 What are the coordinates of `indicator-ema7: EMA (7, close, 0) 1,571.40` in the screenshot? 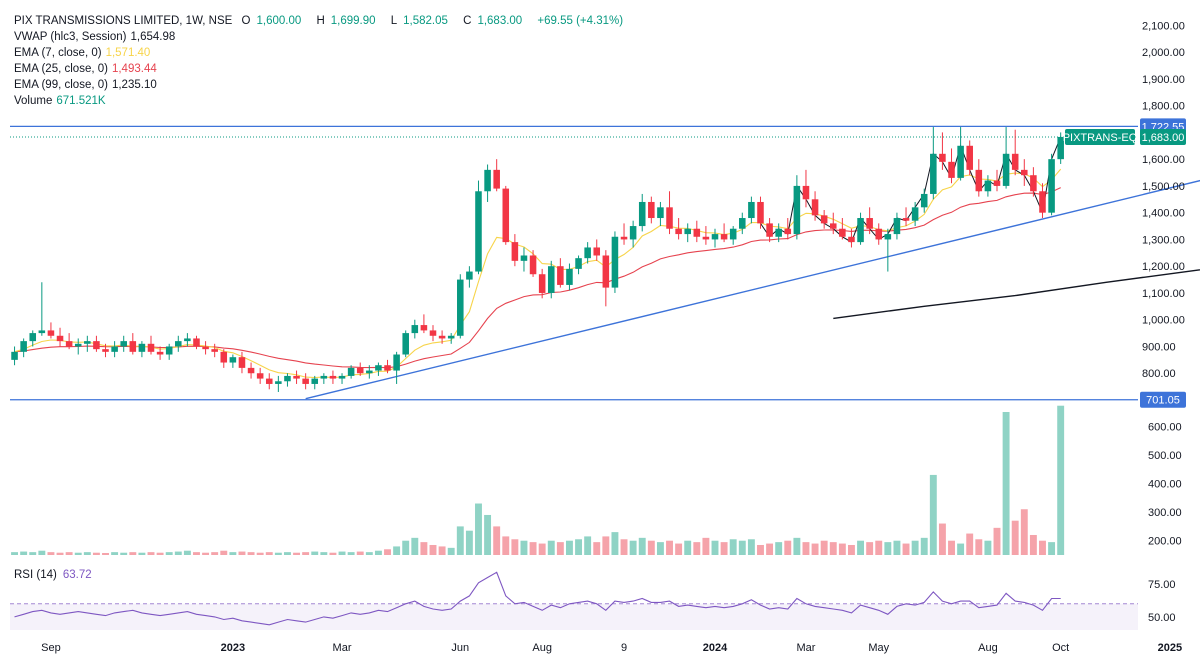 It's located at (321, 53).